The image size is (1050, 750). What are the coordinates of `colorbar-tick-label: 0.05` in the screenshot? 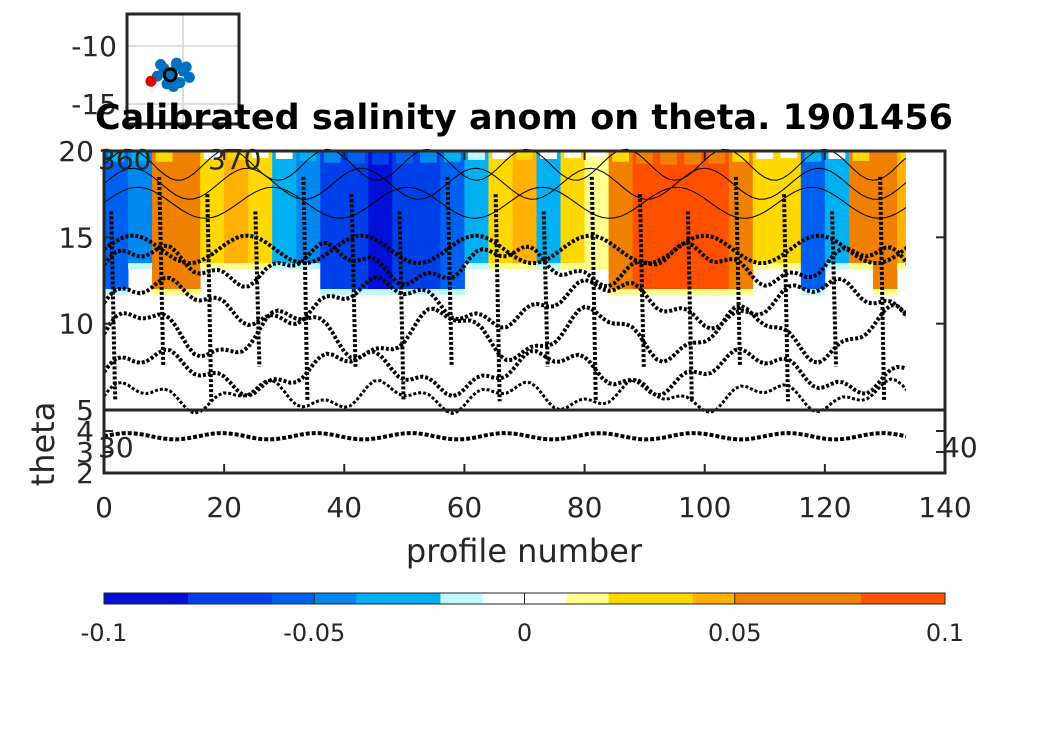 It's located at (734, 633).